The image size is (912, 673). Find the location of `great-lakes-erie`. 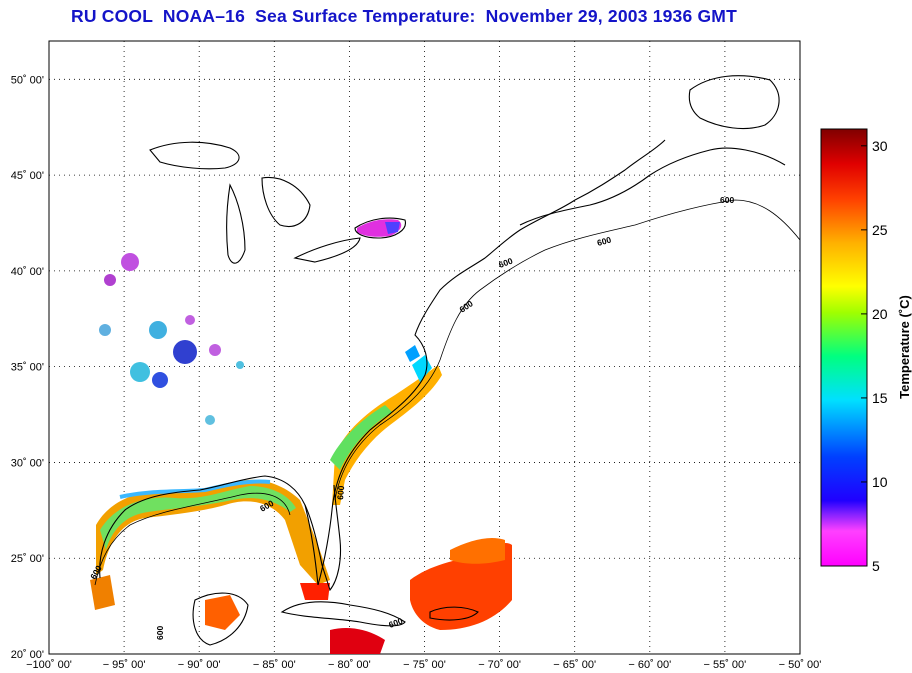

great-lakes-erie is located at coordinates (327, 250).